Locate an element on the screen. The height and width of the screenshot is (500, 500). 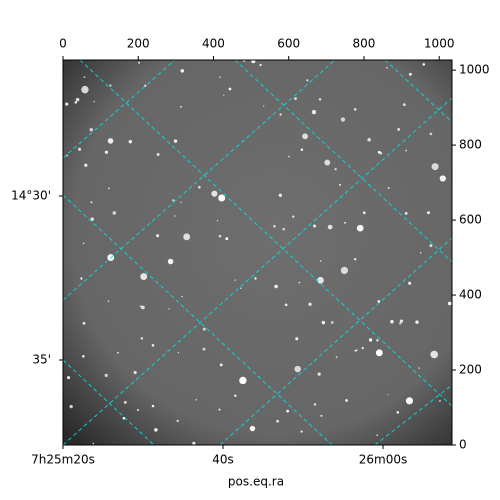
x-tick-label: 200 is located at coordinates (138, 44).